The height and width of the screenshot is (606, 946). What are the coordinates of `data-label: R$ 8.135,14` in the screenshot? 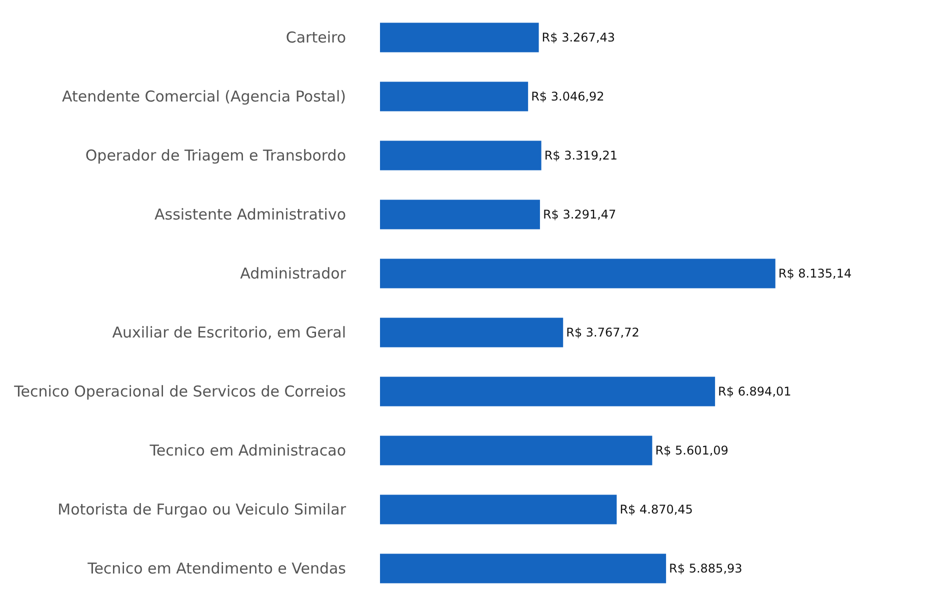 It's located at (815, 273).